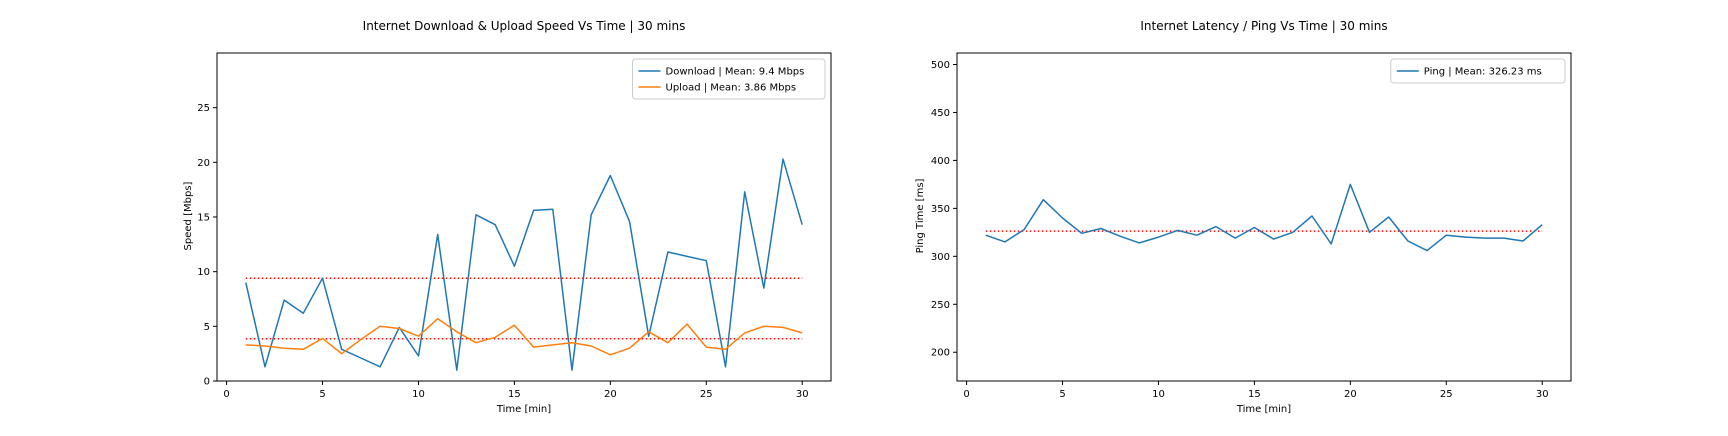 The height and width of the screenshot is (436, 1728). What do you see at coordinates (322, 394) in the screenshot?
I see `x-tick-label-speed: 5` at bounding box center [322, 394].